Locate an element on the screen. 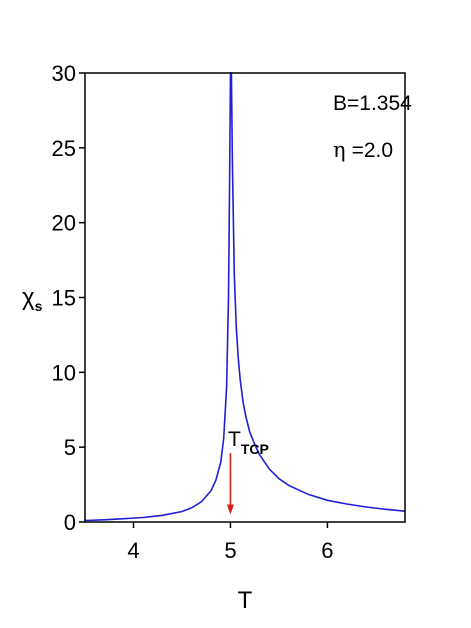 The height and width of the screenshot is (628, 471). y-tick-label: 15 is located at coordinates (64, 298).